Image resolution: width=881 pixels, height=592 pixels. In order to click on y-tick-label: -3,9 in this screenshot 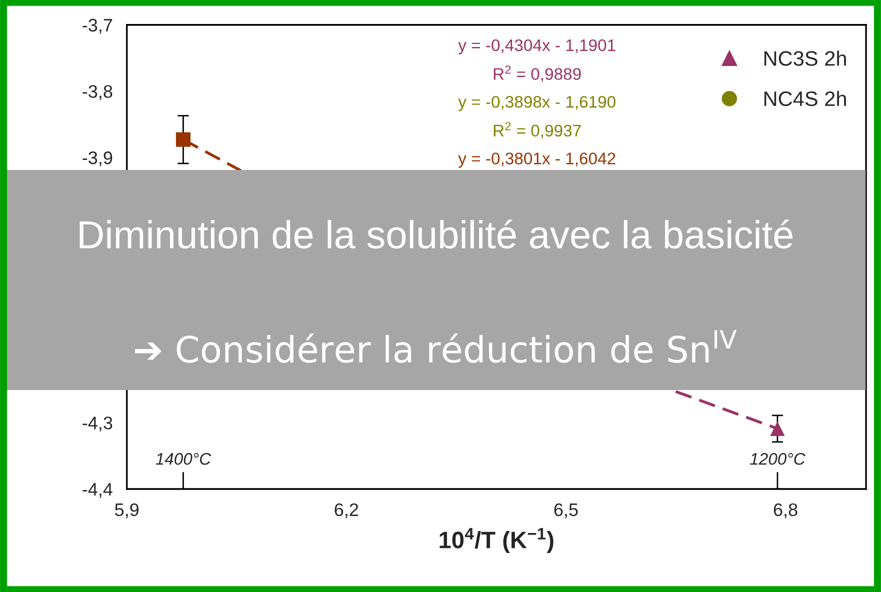, I will do `click(97, 158)`.